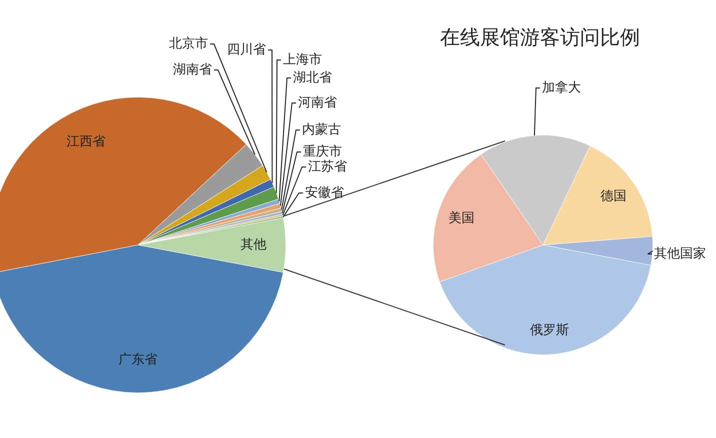 This screenshot has height=438, width=716. What do you see at coordinates (317, 102) in the screenshot?
I see `slice-label: 河南省` at bounding box center [317, 102].